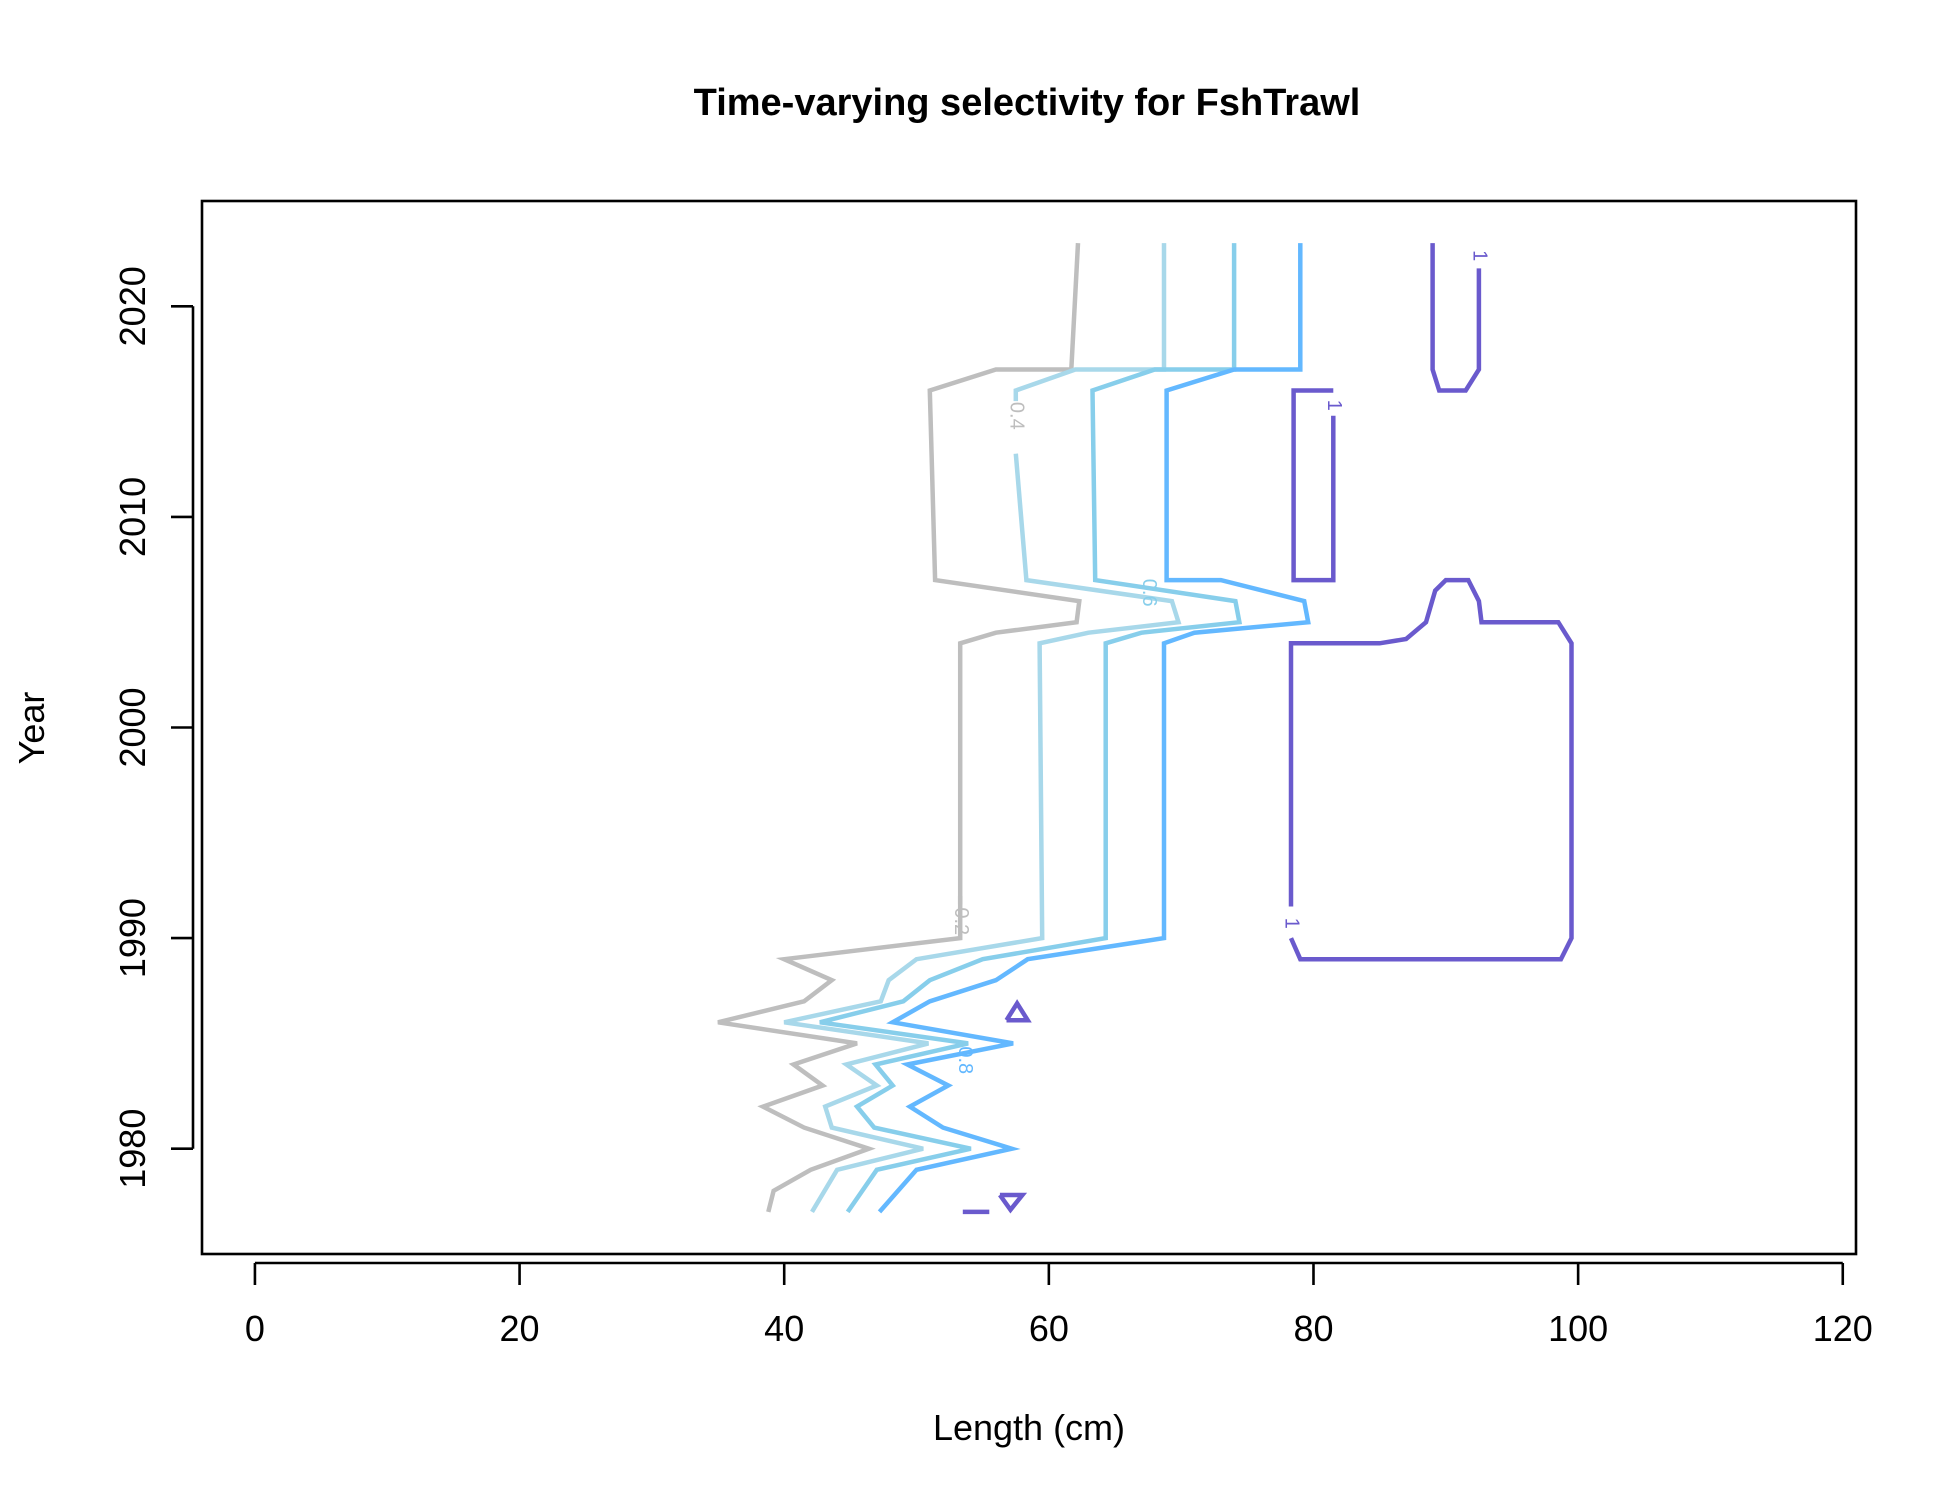 The height and width of the screenshot is (1500, 1950). Describe the element at coordinates (965, 1060) in the screenshot. I see `contour-label-0_8-0: 0.8` at that location.